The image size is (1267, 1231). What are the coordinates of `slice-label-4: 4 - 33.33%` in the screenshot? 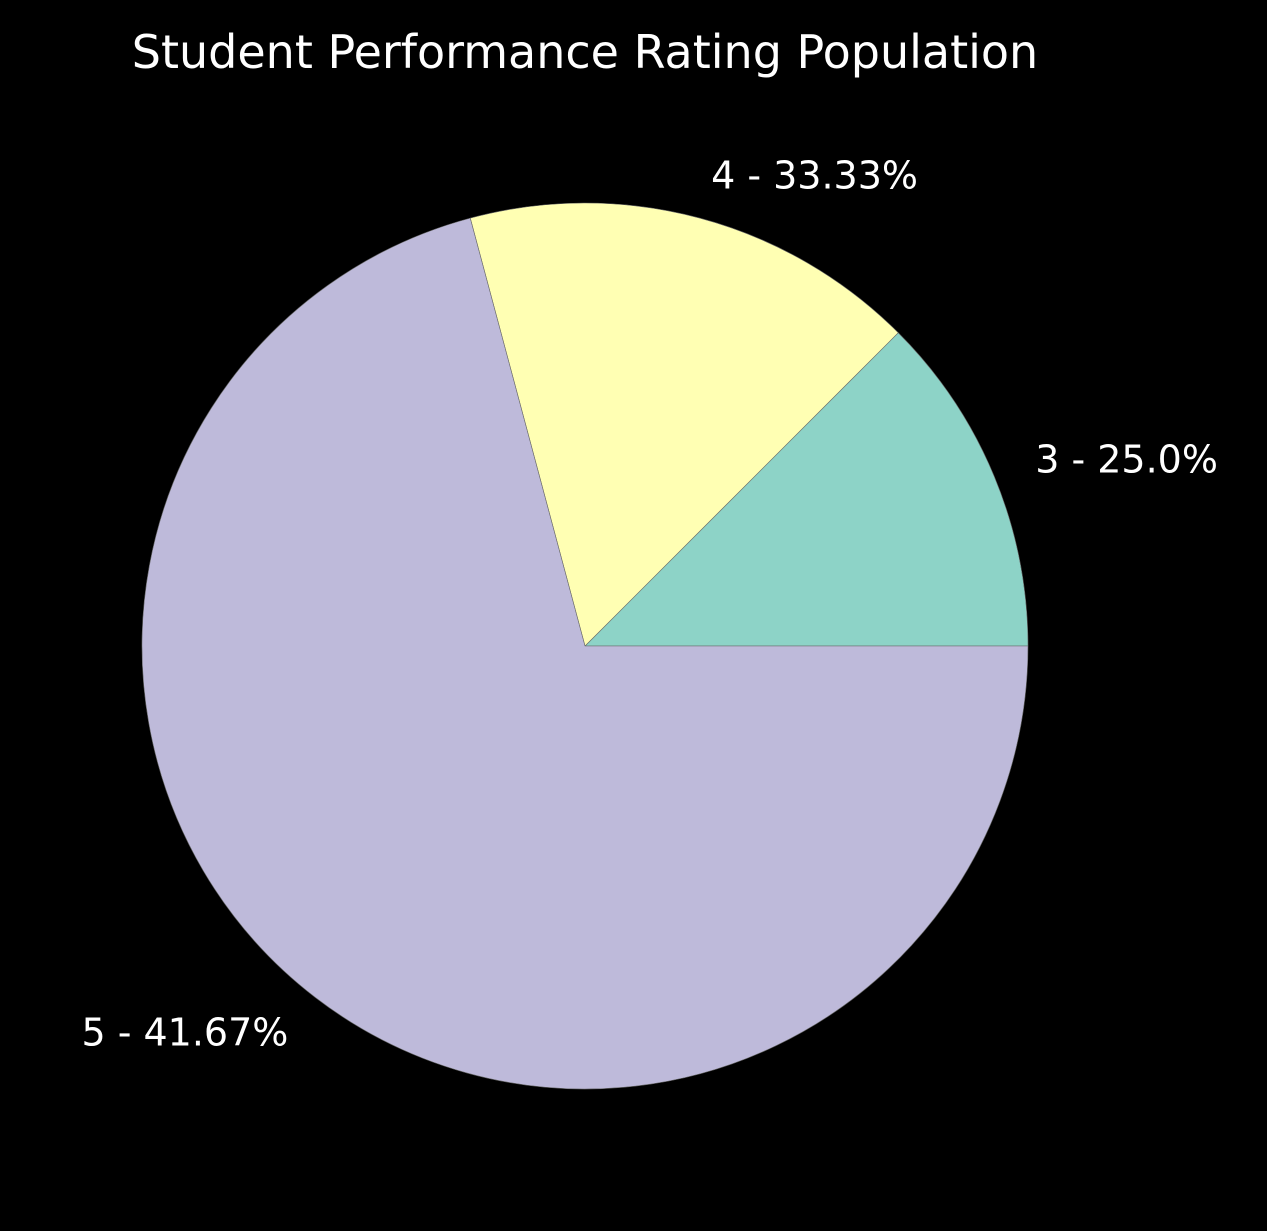 It's located at (814, 175).